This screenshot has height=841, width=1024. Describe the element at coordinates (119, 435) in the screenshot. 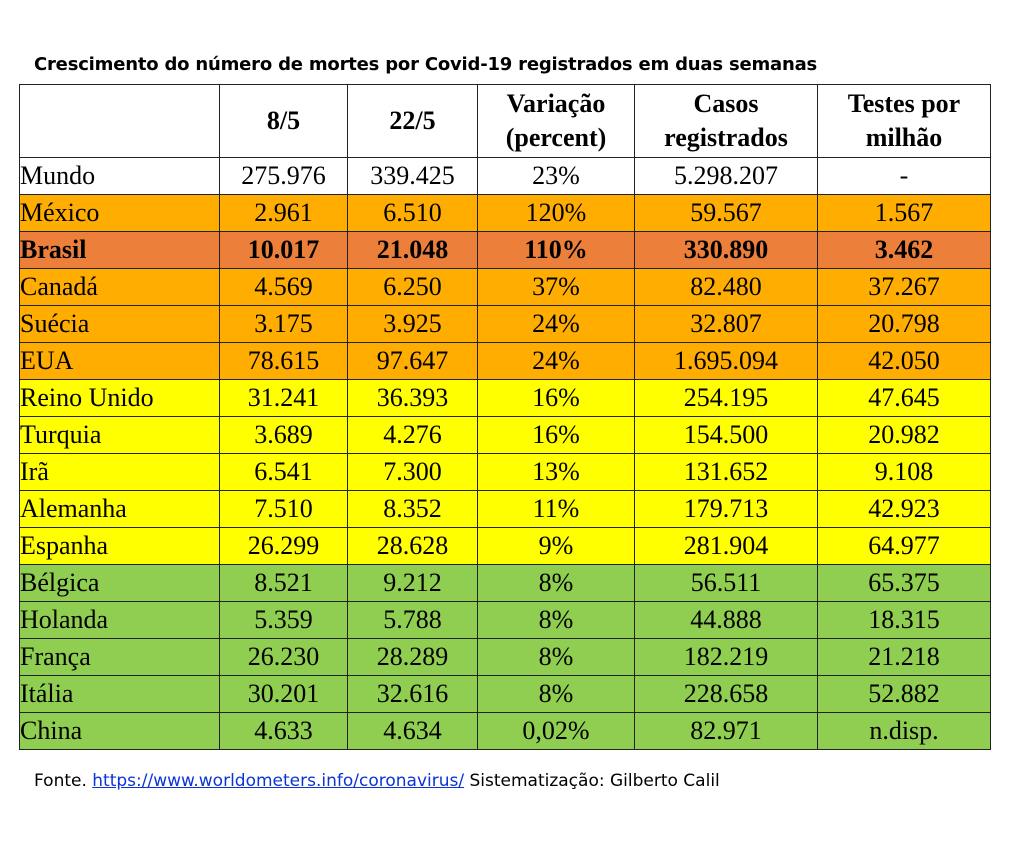

I see `cell-country: Turquia` at that location.